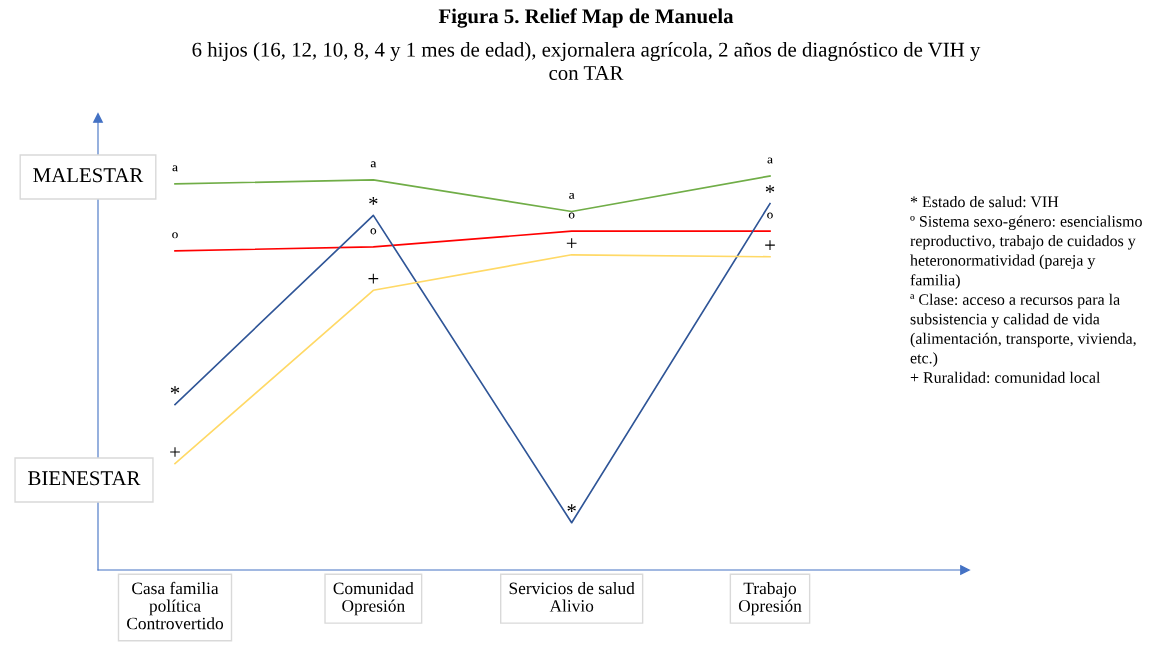 This screenshot has width=1172, height=650. What do you see at coordinates (770, 599) in the screenshot?
I see `x-tick-label: Trabajo Opresión` at bounding box center [770, 599].